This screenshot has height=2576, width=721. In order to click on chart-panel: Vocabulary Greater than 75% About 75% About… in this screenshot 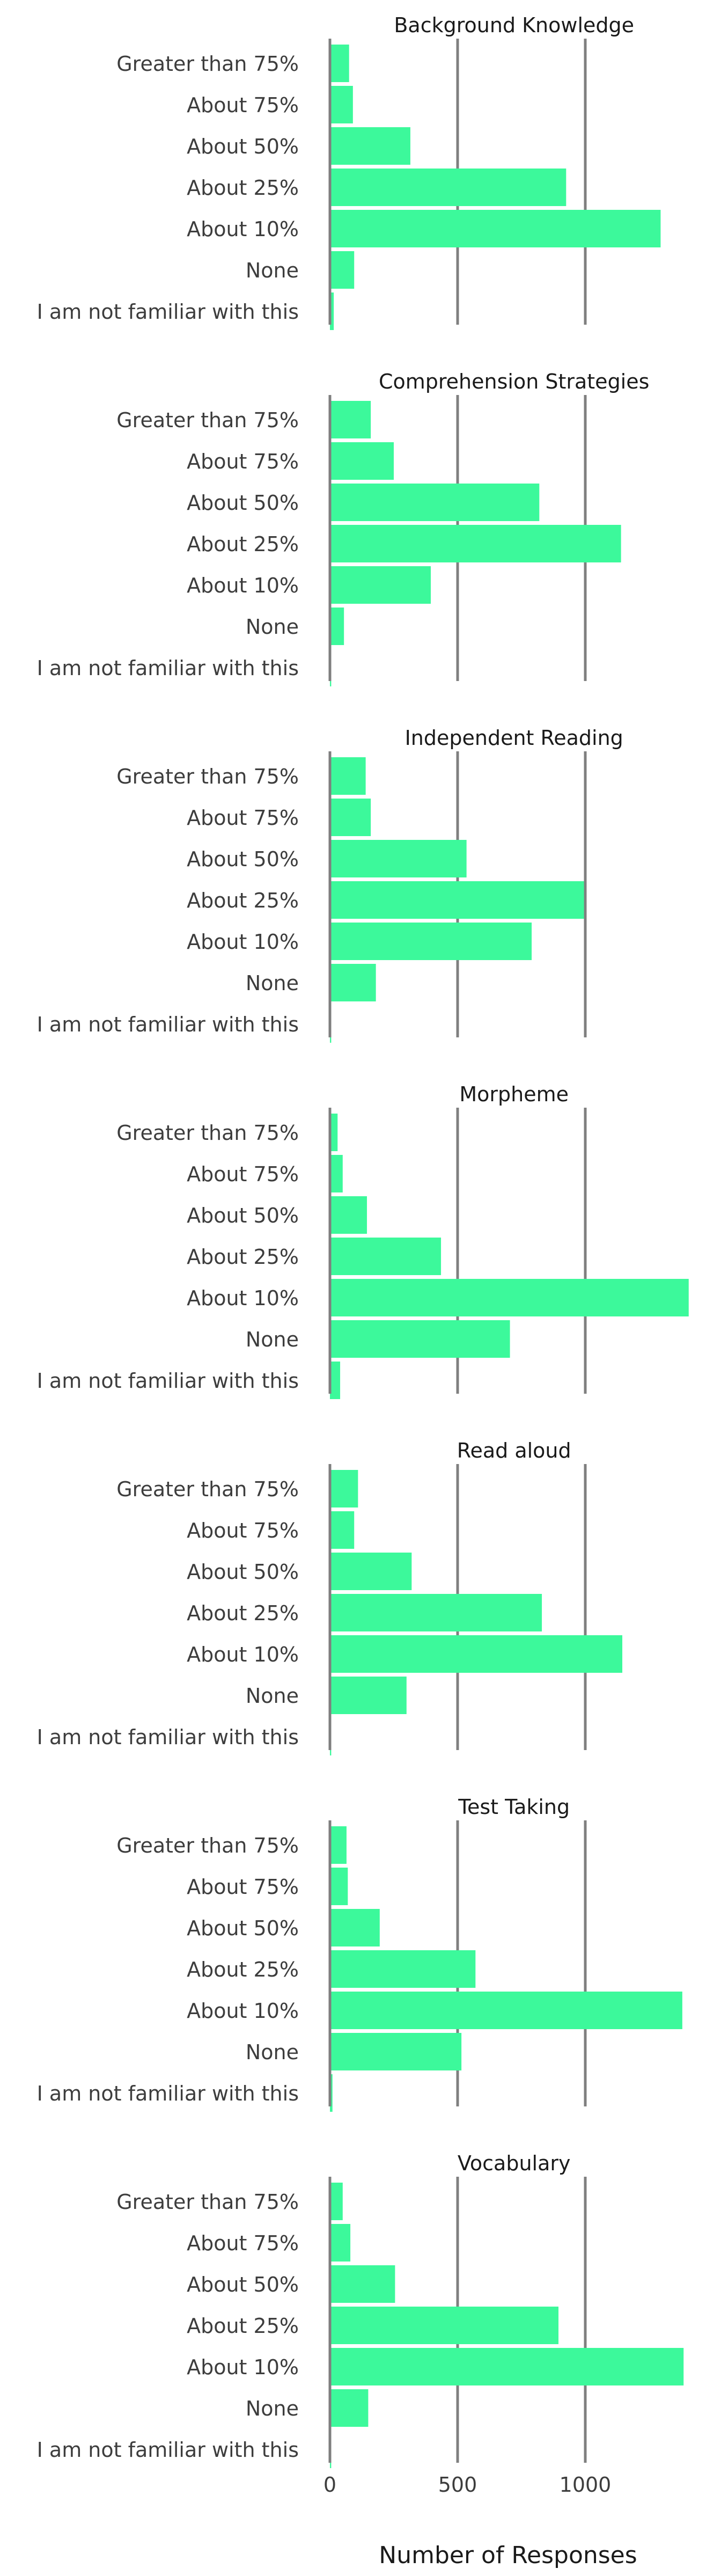, I will do `click(360, 2309)`.